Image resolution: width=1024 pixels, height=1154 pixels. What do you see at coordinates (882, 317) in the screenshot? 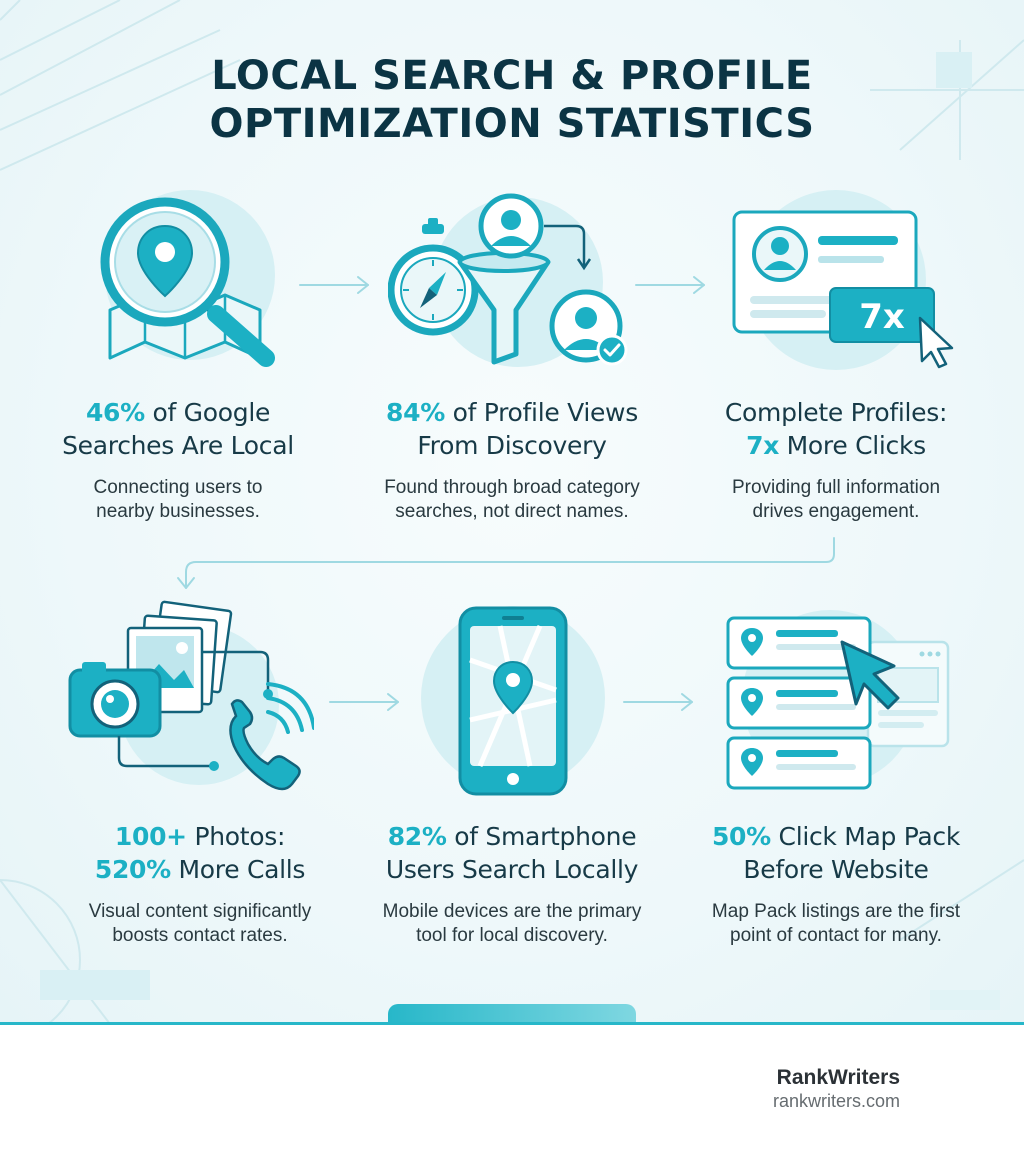
I see `badge-7x-label: 7x` at bounding box center [882, 317].